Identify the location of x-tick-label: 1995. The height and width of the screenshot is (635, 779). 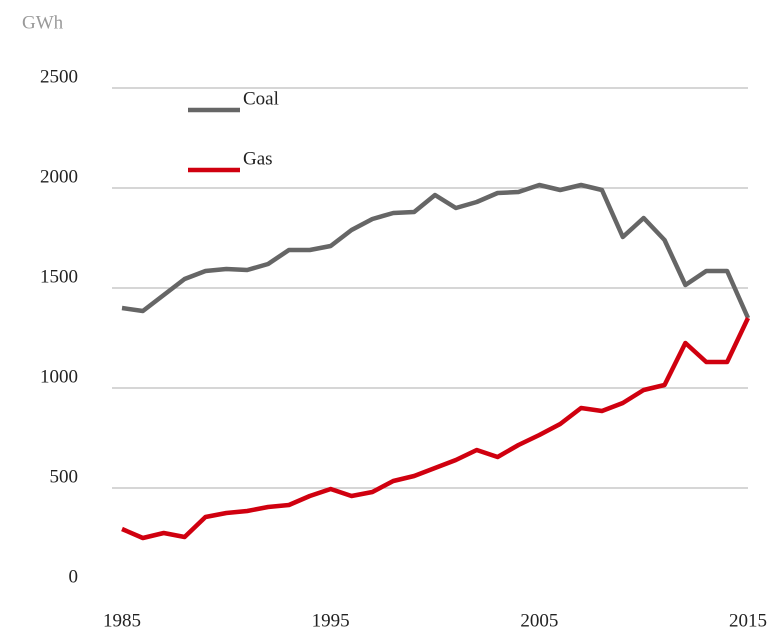
(331, 620).